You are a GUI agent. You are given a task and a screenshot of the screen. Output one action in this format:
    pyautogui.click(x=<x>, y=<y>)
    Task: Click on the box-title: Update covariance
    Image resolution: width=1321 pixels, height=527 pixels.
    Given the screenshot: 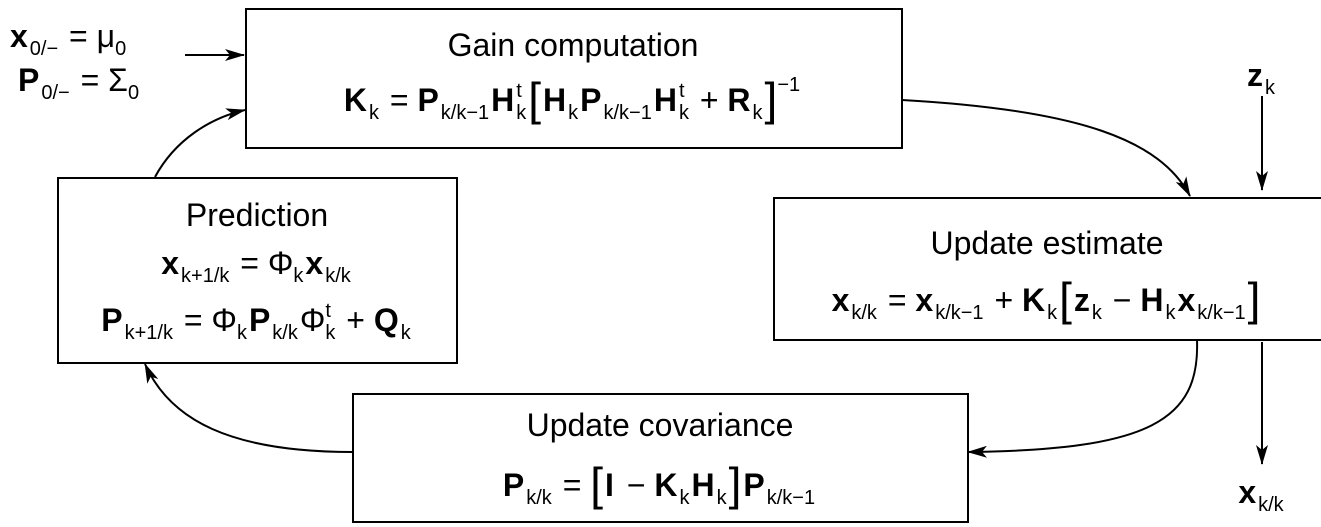 What is the action you would take?
    pyautogui.click(x=660, y=425)
    